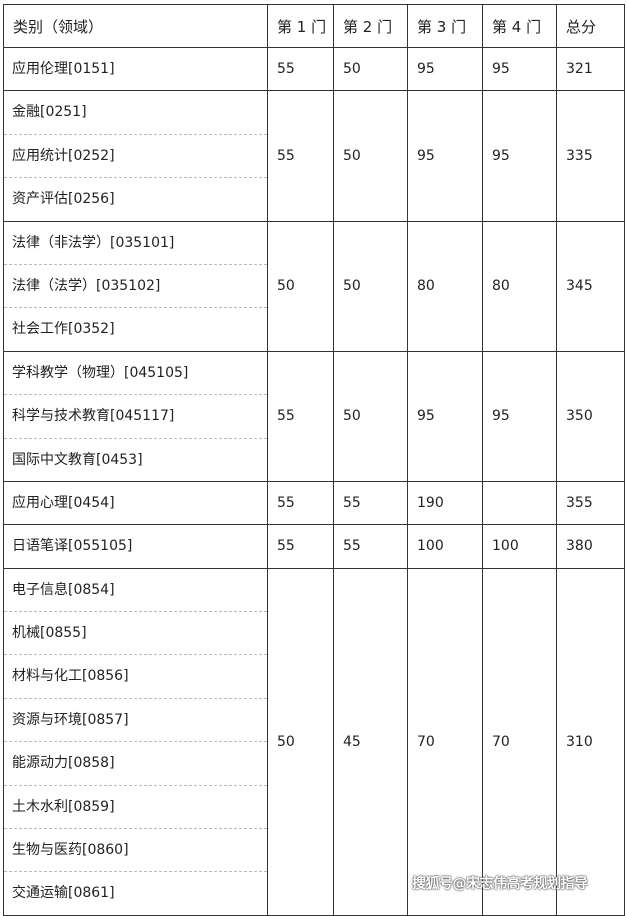 The width and height of the screenshot is (627, 916). I want to click on category-item: 资产评估[0256], so click(135, 198).